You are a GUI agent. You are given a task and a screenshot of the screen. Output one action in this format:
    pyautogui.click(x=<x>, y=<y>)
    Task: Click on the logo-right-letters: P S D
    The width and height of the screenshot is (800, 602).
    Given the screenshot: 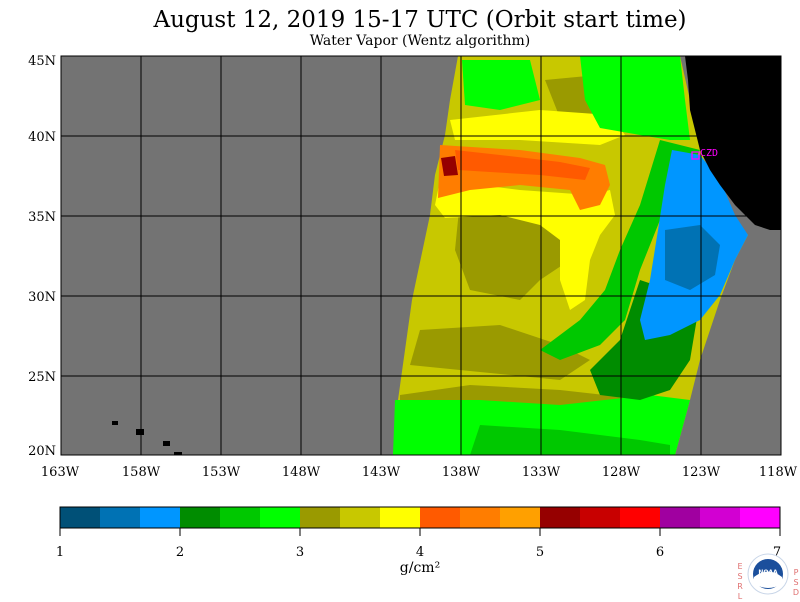 What is the action you would take?
    pyautogui.click(x=796, y=583)
    